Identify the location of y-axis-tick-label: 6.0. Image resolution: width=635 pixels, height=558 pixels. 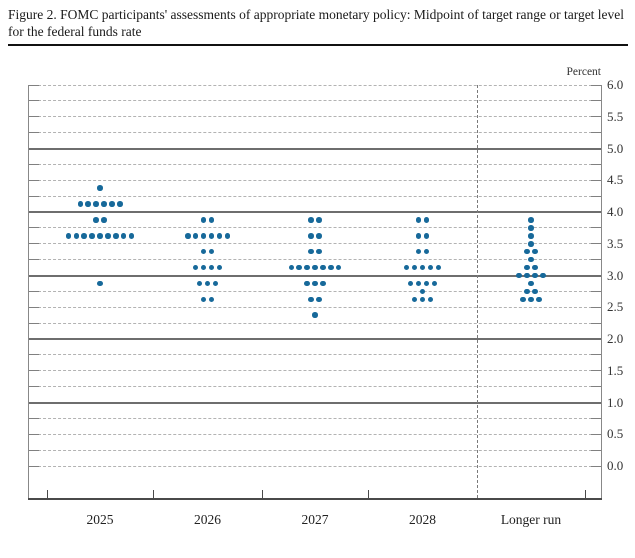
(615, 84).